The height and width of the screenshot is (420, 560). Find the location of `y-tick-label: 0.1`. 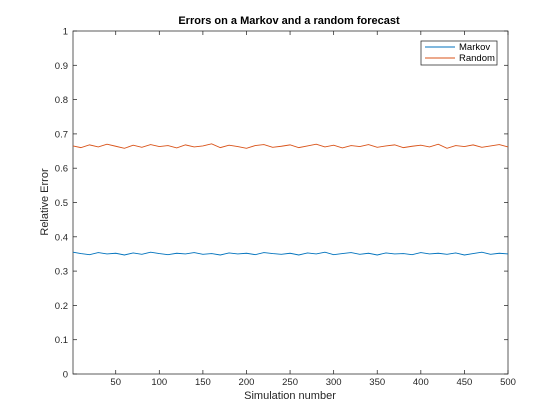

y-tick-label: 0.1 is located at coordinates (61, 340).